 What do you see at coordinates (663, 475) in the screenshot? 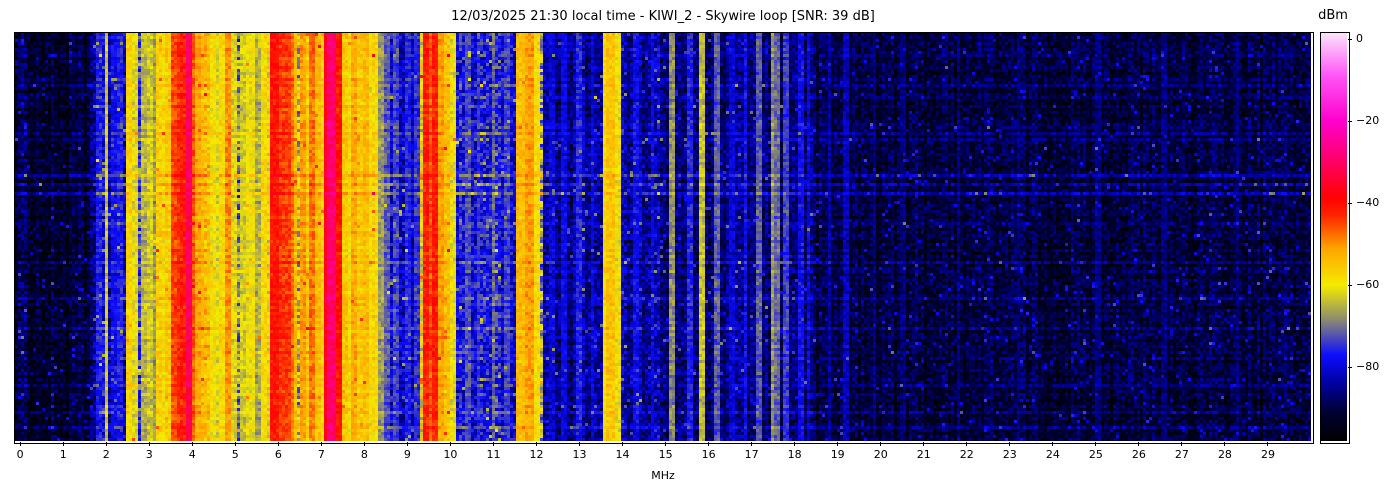
I see `x-axis-label: MHz` at bounding box center [663, 475].